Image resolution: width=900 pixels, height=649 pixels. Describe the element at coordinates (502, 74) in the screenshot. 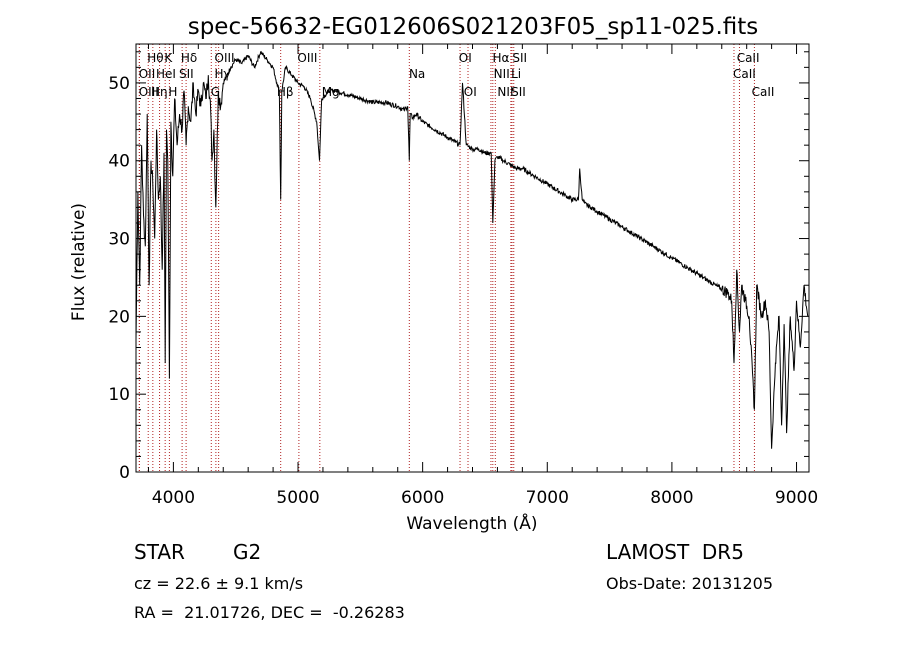

I see `line-label-mid-5: NII` at that location.